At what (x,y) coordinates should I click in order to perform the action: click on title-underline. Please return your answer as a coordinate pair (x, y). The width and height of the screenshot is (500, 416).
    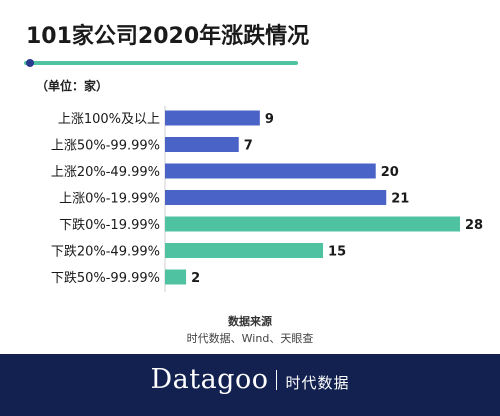
    Looking at the image, I should click on (161, 63).